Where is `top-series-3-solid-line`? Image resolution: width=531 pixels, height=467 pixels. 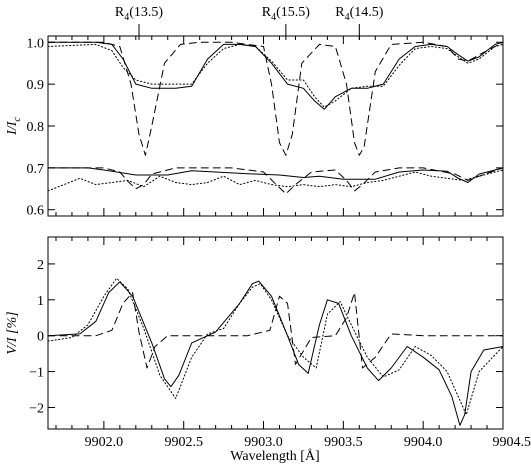 top-series-3-solid-line is located at coordinates (275, 175).